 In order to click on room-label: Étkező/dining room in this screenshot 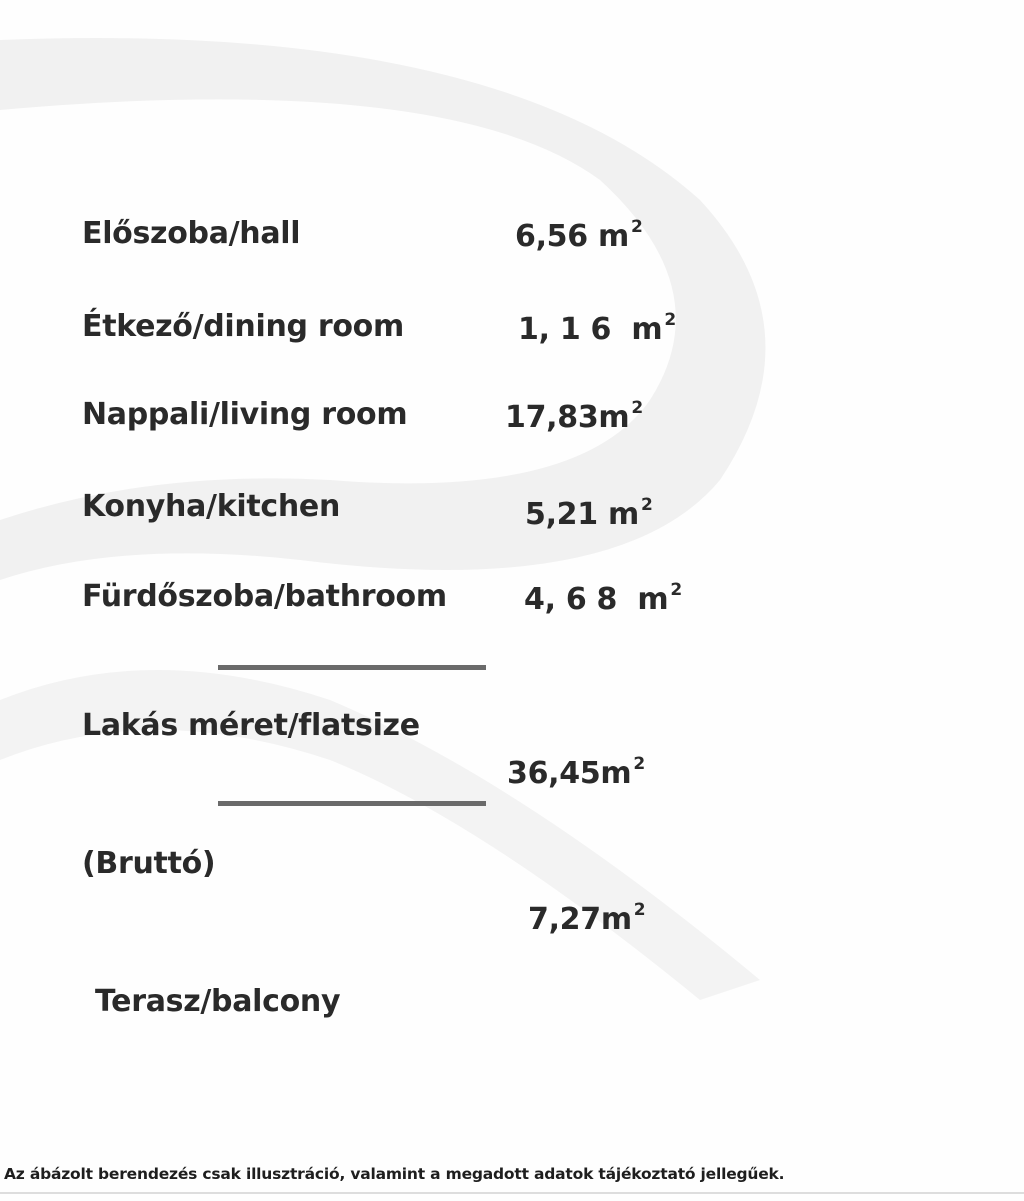, I will do `click(243, 326)`.